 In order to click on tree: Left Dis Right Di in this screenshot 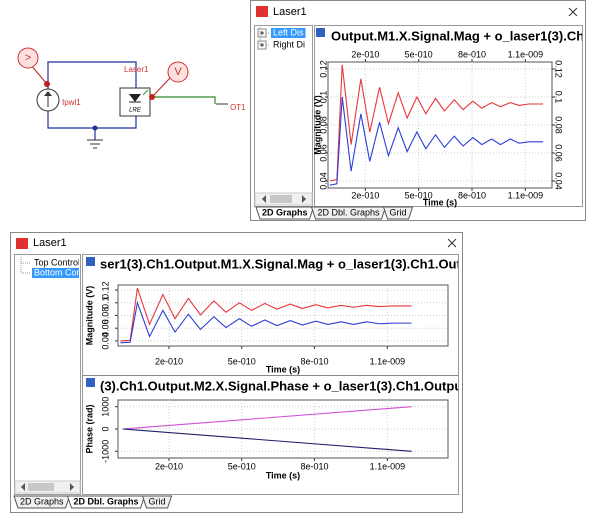, I will do `click(281, 38)`.